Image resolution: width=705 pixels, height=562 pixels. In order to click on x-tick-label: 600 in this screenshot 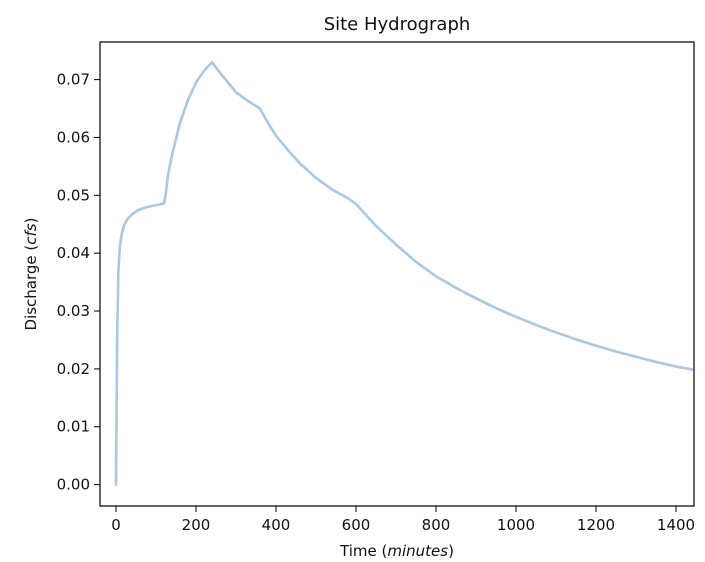, I will do `click(356, 525)`.